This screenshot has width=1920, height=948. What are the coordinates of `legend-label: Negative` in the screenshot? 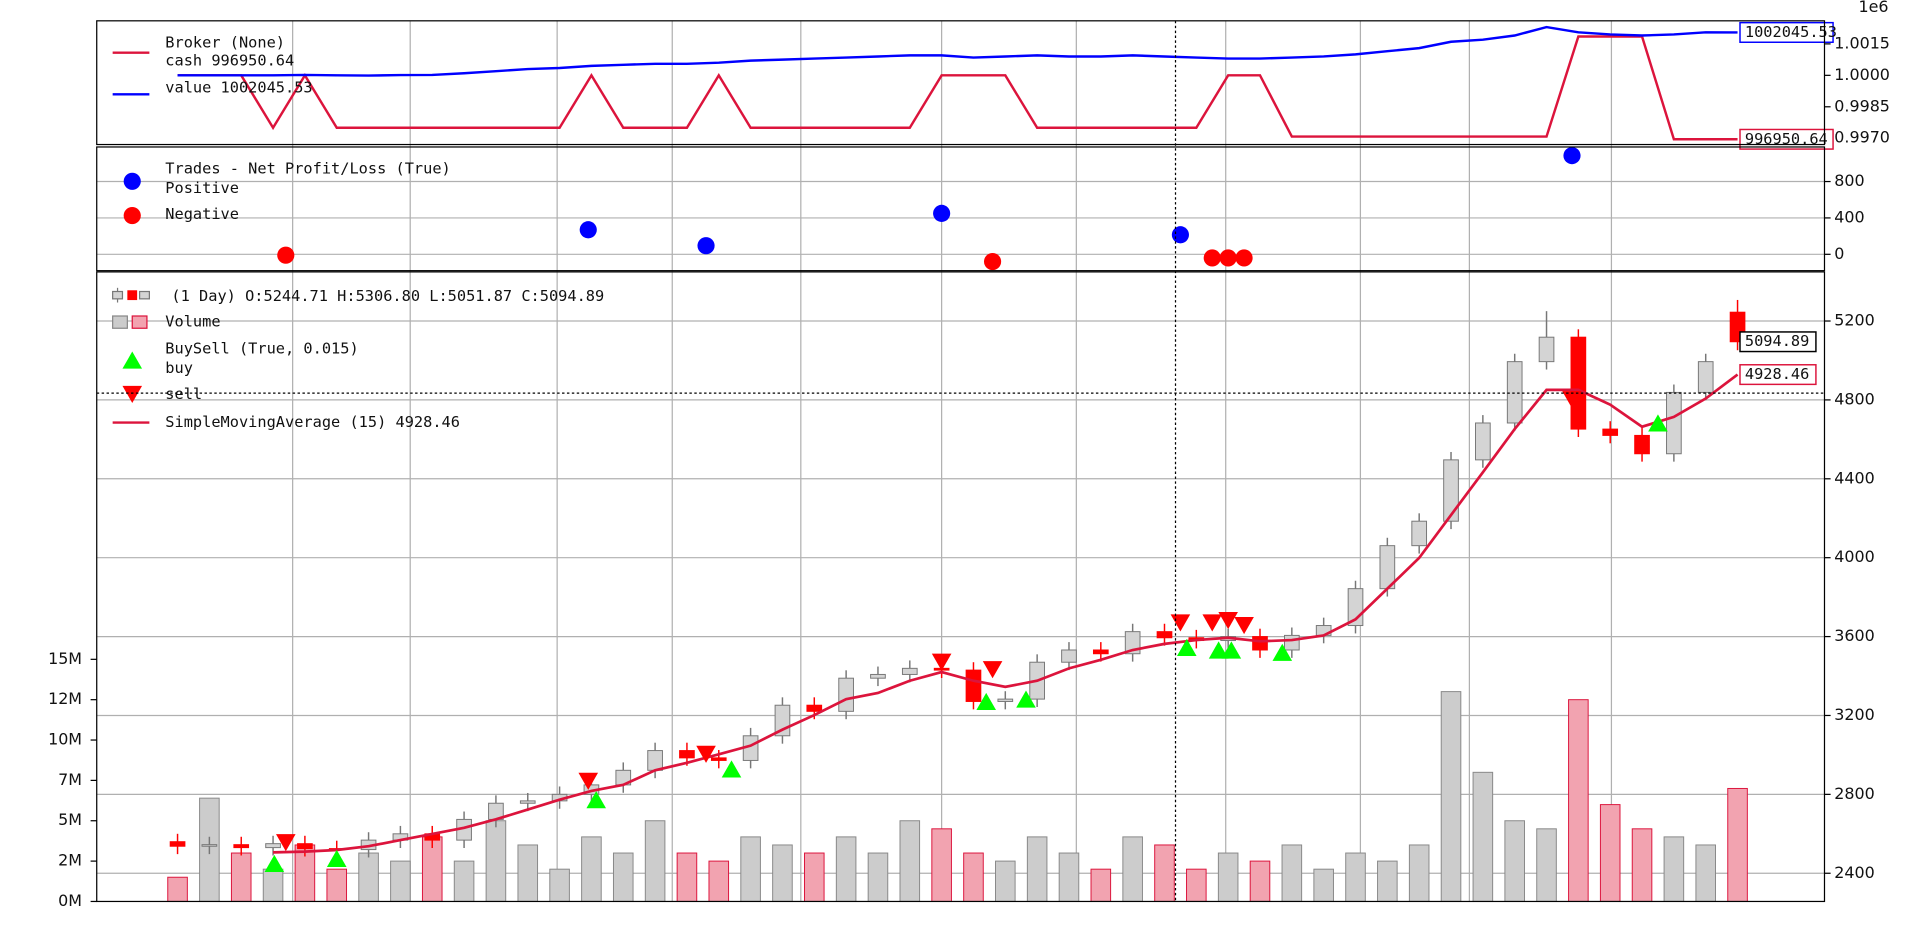 It's located at (202, 214).